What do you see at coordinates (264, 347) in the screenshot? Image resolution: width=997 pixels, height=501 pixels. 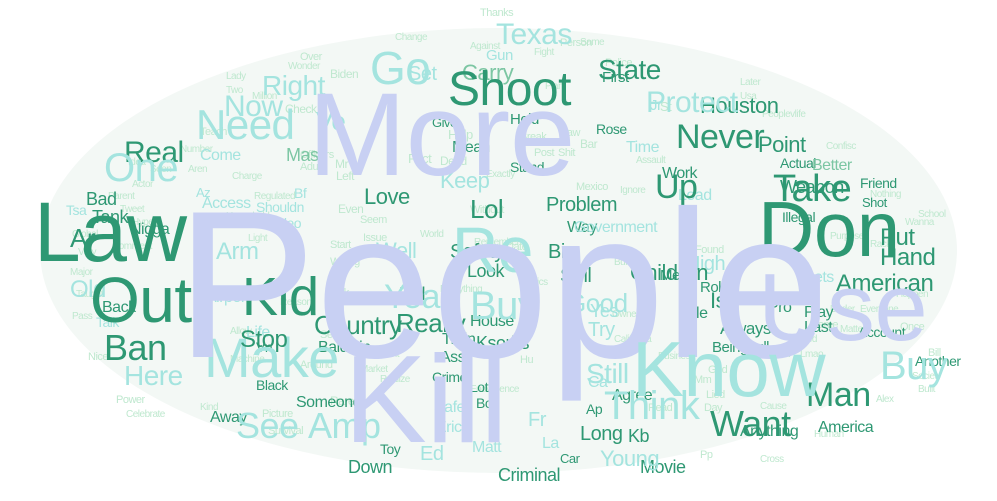 I see `word-vn: Vn` at bounding box center [264, 347].